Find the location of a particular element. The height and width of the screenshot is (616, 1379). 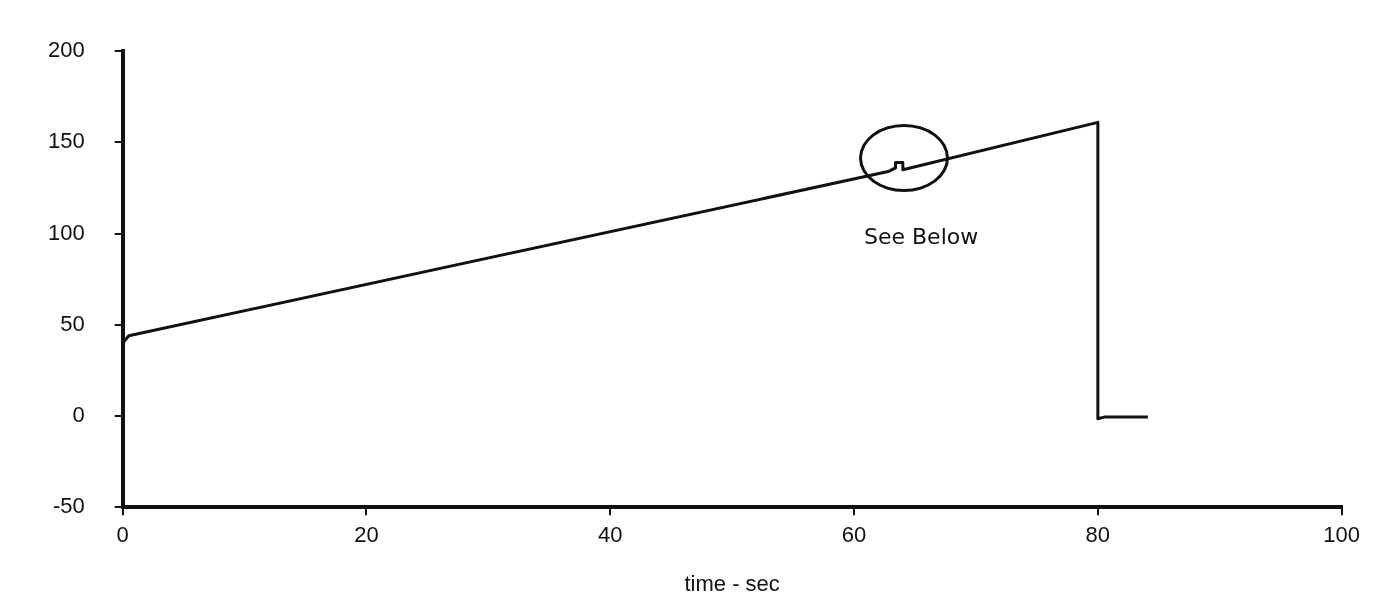

annotation: See Below is located at coordinates (921, 236).